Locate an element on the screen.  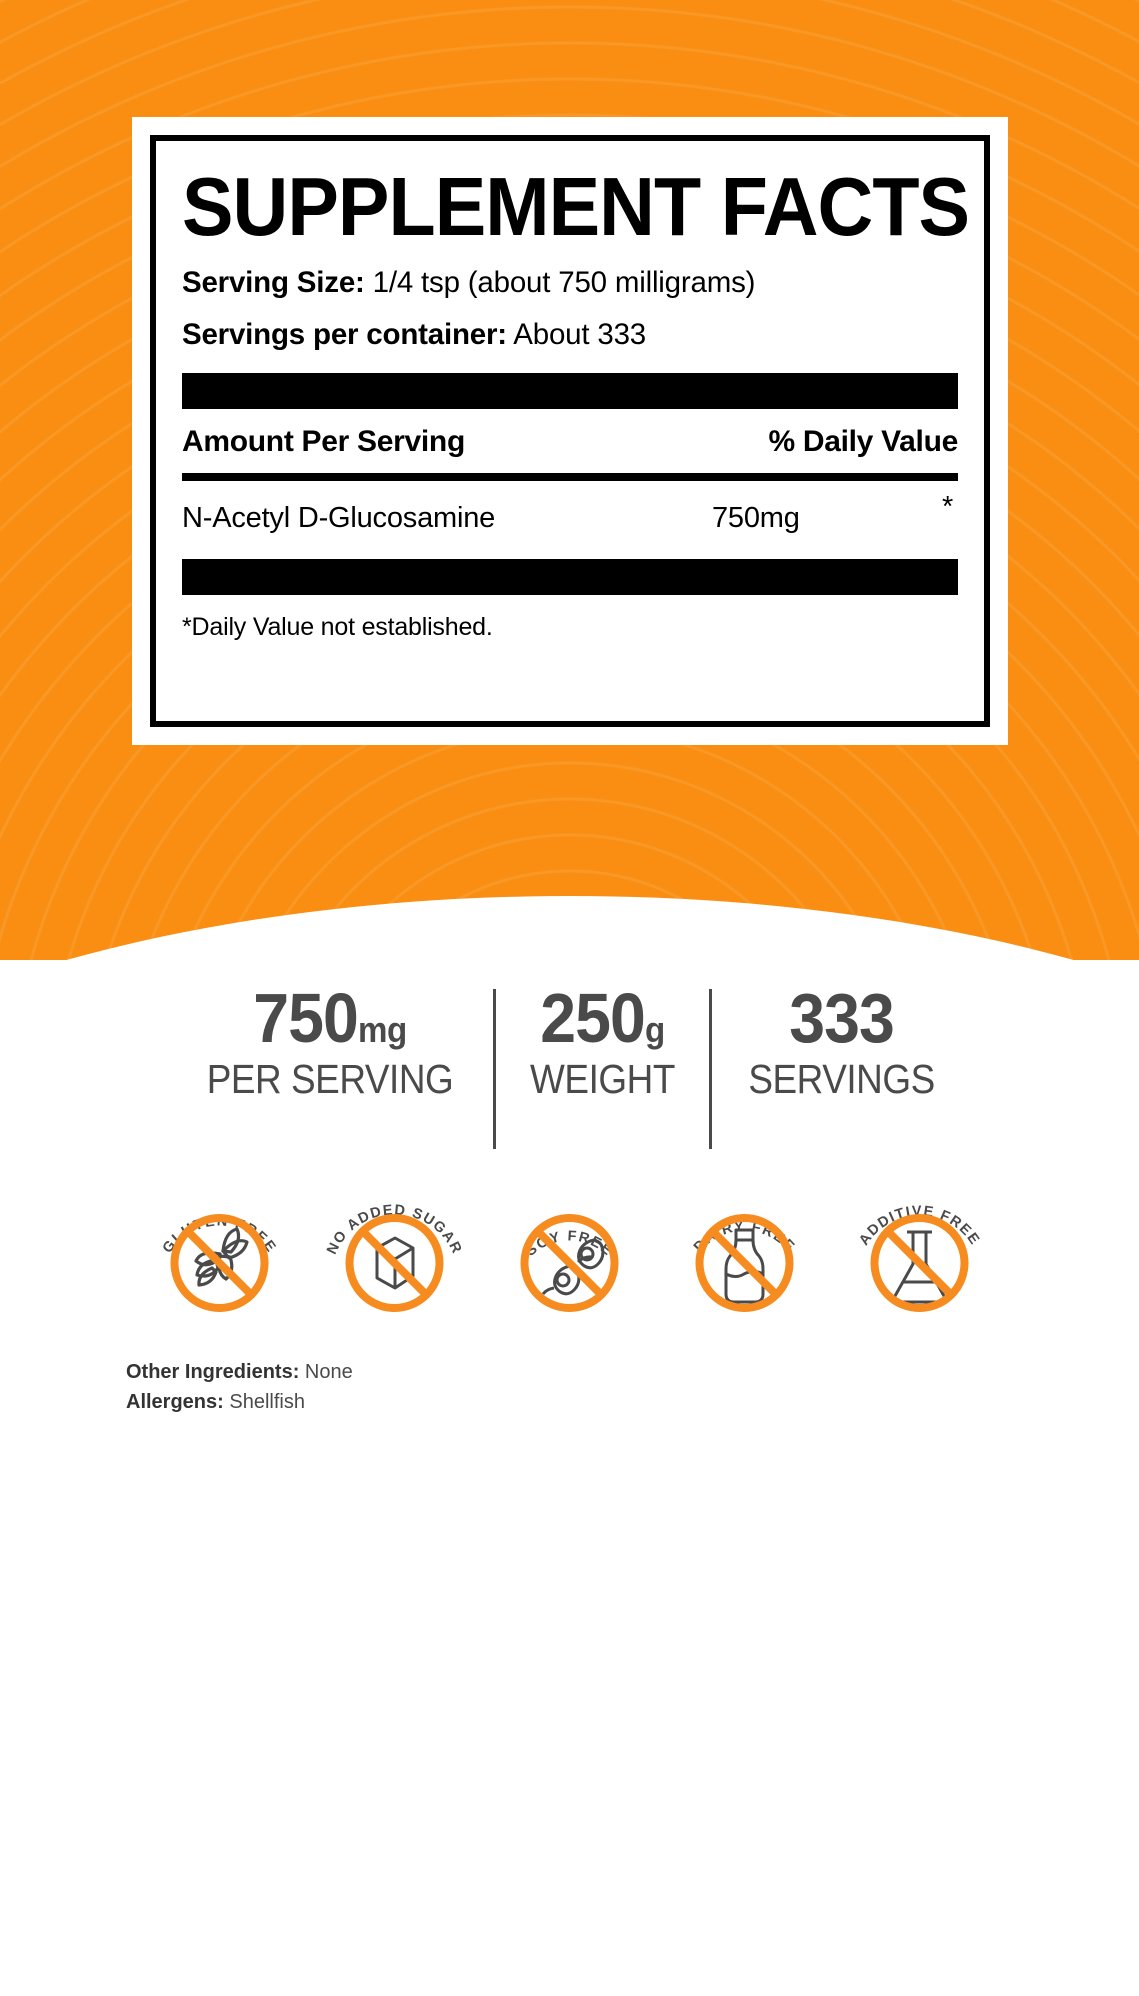
stat-per-serving-label: PER SERVING is located at coordinates (330, 1078).